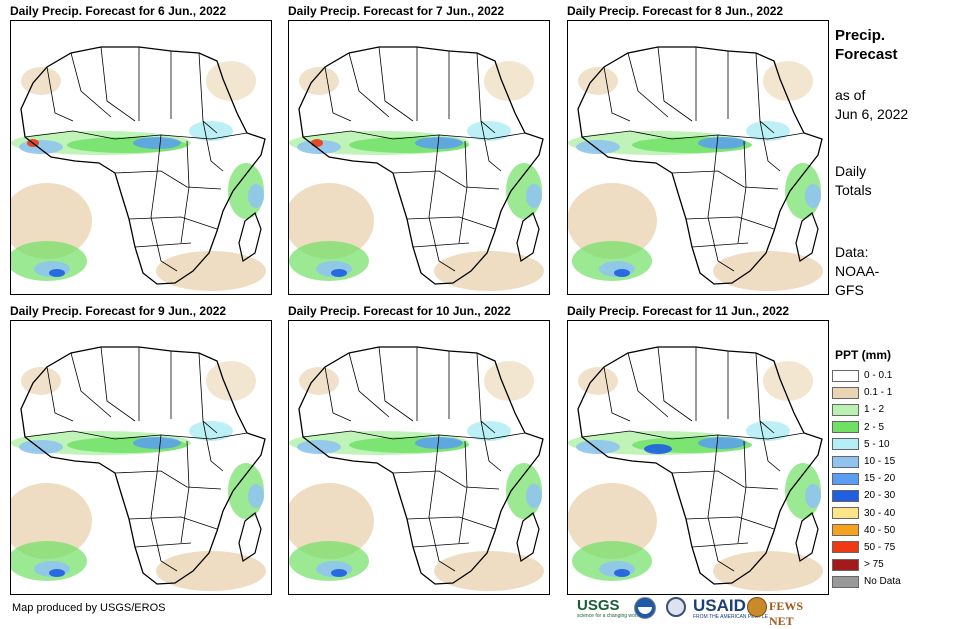  What do you see at coordinates (863, 355) in the screenshot?
I see `legend-title: PPT (mm)` at bounding box center [863, 355].